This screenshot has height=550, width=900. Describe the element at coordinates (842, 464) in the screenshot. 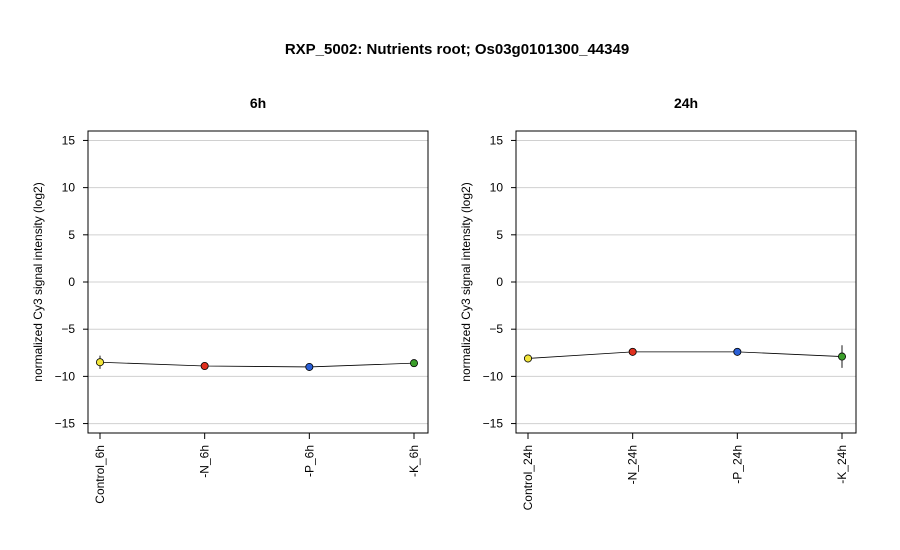

I see `x-tick-label: -K_24h` at that location.